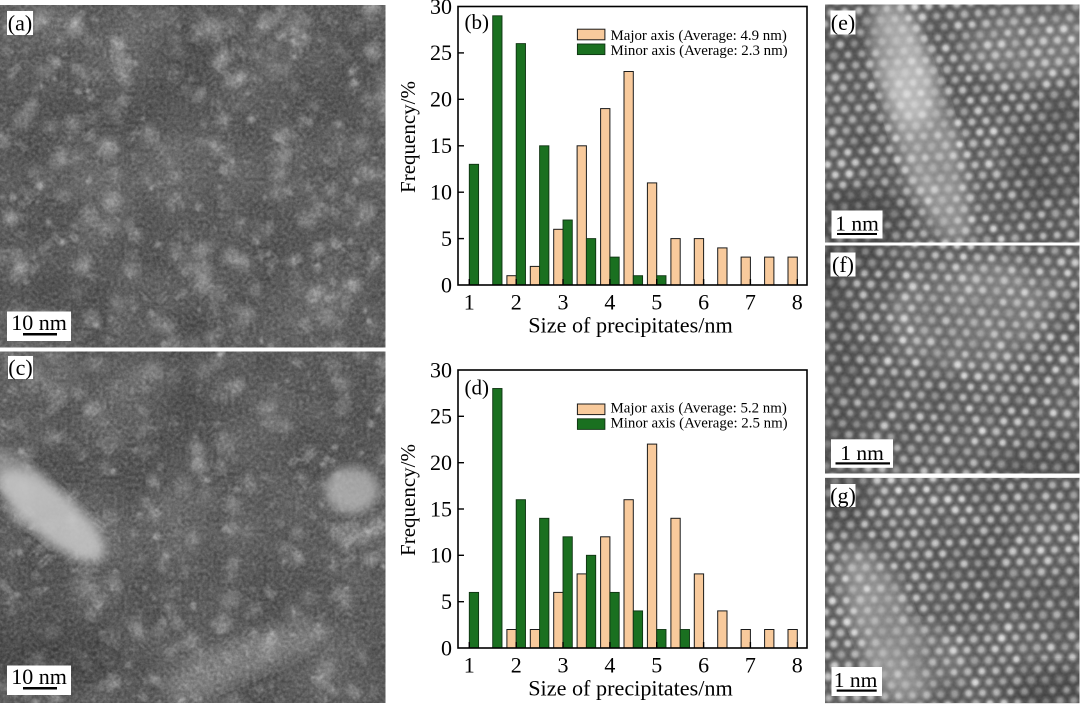  What do you see at coordinates (20, 22) in the screenshot?
I see `svg-text: (a)` at bounding box center [20, 22].